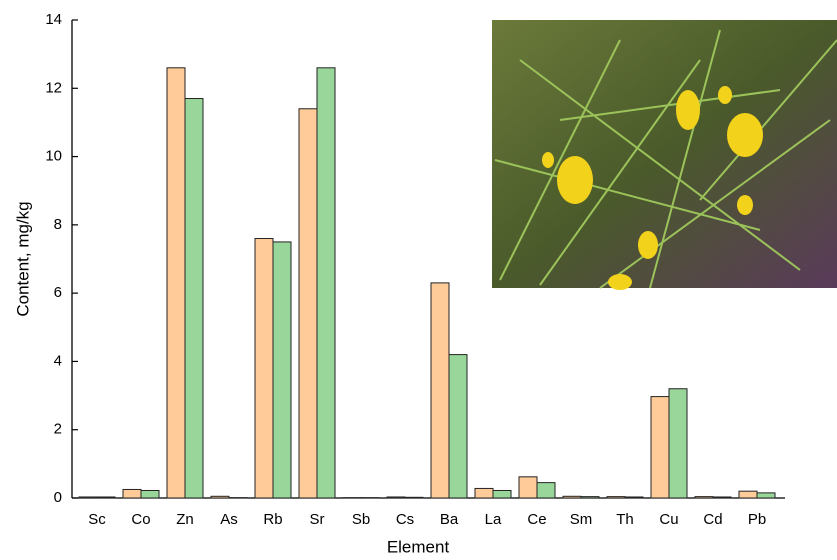 Image resolution: width=837 pixels, height=560 pixels. Describe the element at coordinates (58, 360) in the screenshot. I see `y-tick-label: 4` at that location.